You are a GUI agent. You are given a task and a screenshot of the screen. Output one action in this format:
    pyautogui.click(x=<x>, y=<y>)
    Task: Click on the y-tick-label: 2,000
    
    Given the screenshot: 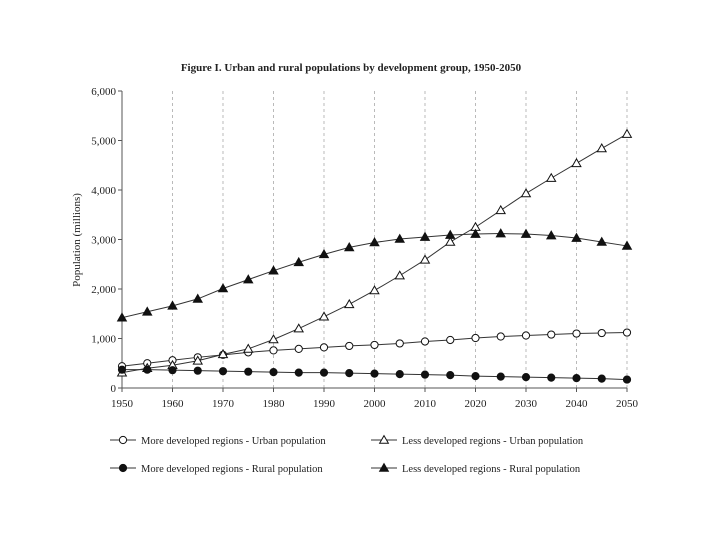 What is the action you would take?
    pyautogui.click(x=103, y=290)
    